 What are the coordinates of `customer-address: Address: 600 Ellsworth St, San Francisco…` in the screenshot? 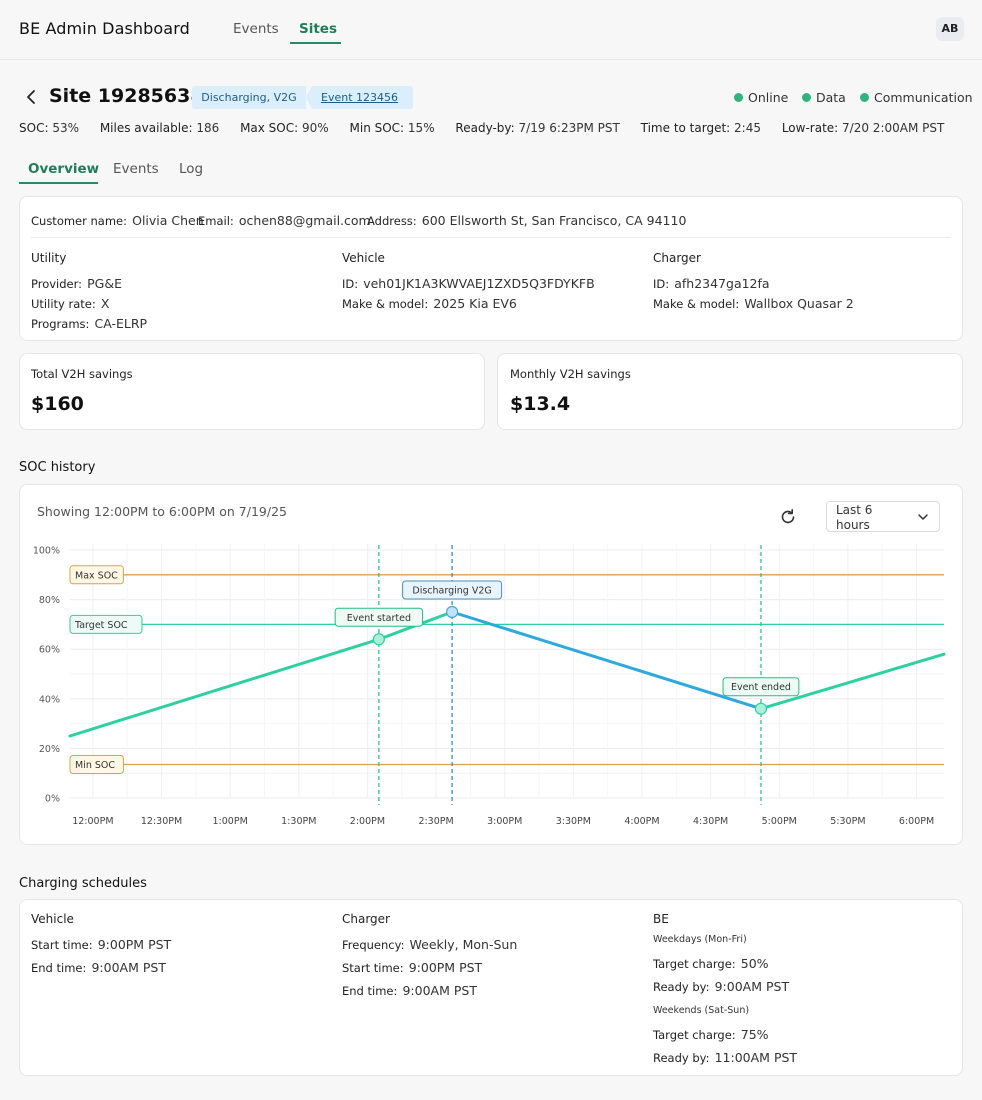 It's located at (527, 220).